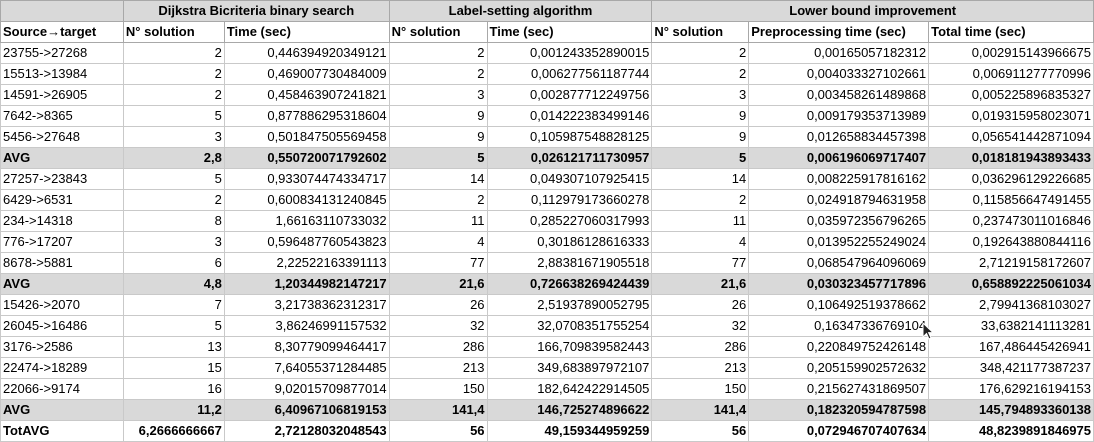 The image size is (1094, 442). Describe the element at coordinates (306, 74) in the screenshot. I see `value-cell: 0,469007730484009` at that location.